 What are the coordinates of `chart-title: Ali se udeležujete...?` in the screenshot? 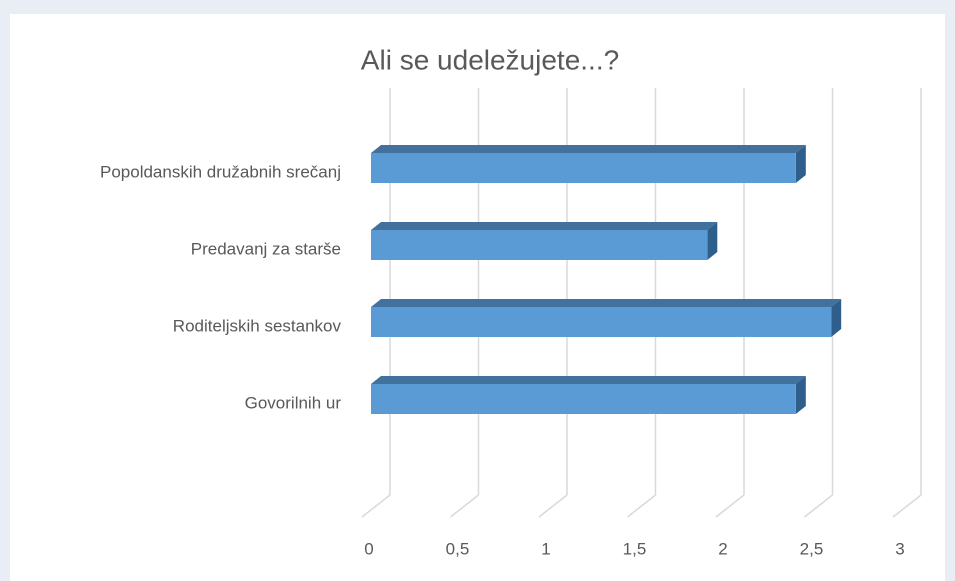 It's located at (490, 59).